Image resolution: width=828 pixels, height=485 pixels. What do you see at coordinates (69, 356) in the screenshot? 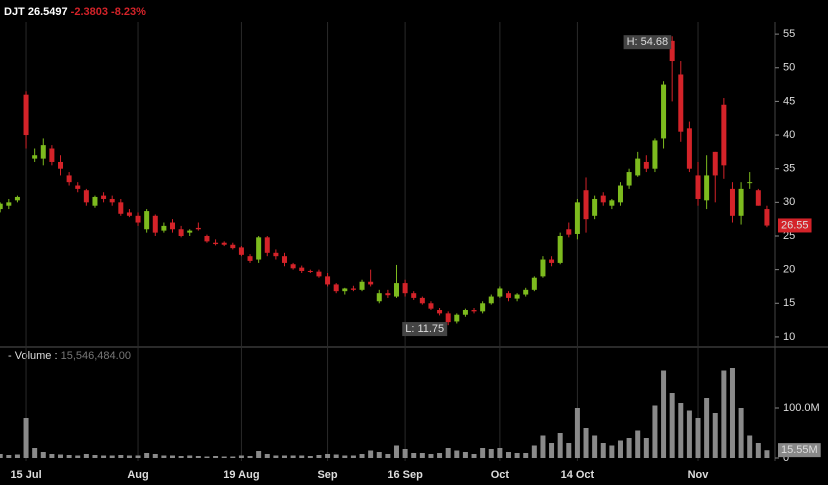
I see `volume-header: - Volume : 15,546,484.00` at bounding box center [69, 356].